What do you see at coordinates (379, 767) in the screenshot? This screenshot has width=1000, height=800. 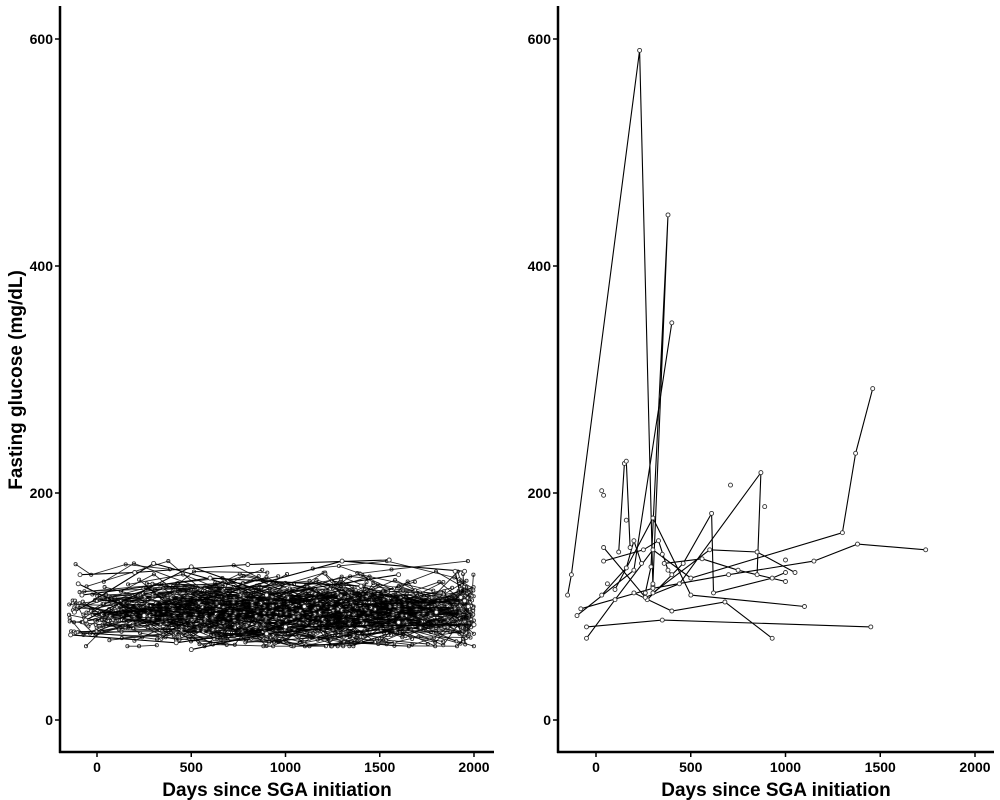 I see `x-tick-label: 1500` at bounding box center [379, 767].